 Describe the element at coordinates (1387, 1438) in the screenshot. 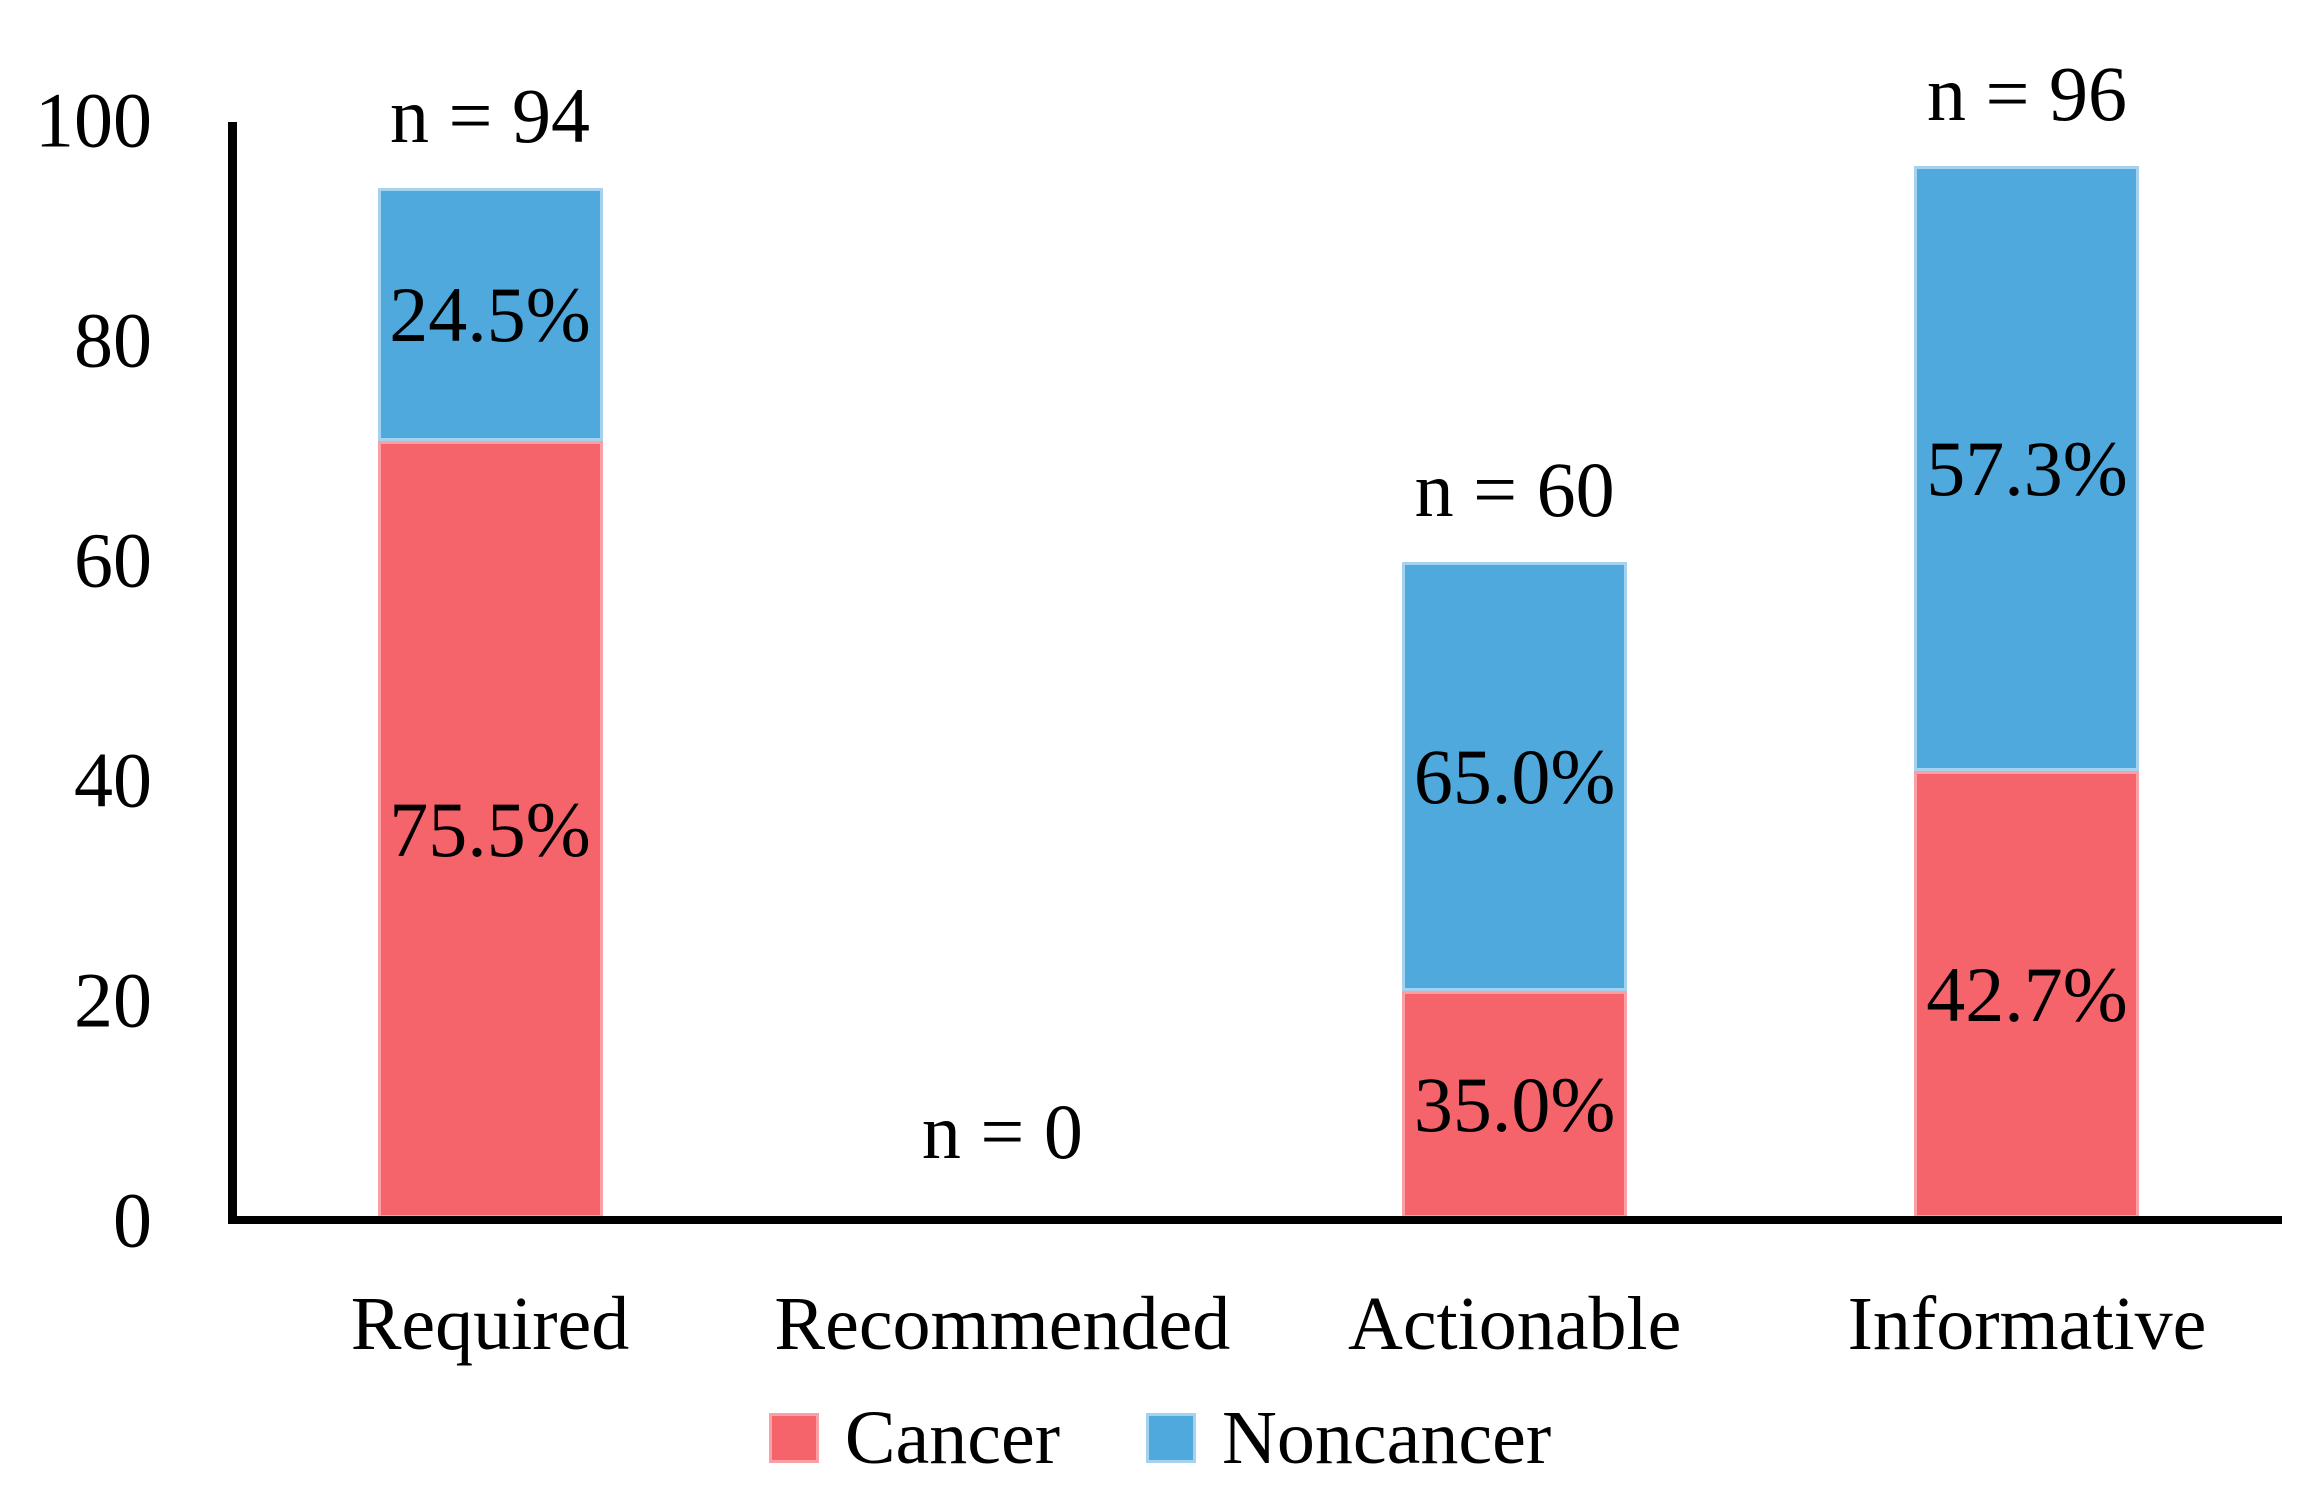

I see `legend-label: Noncancer` at that location.